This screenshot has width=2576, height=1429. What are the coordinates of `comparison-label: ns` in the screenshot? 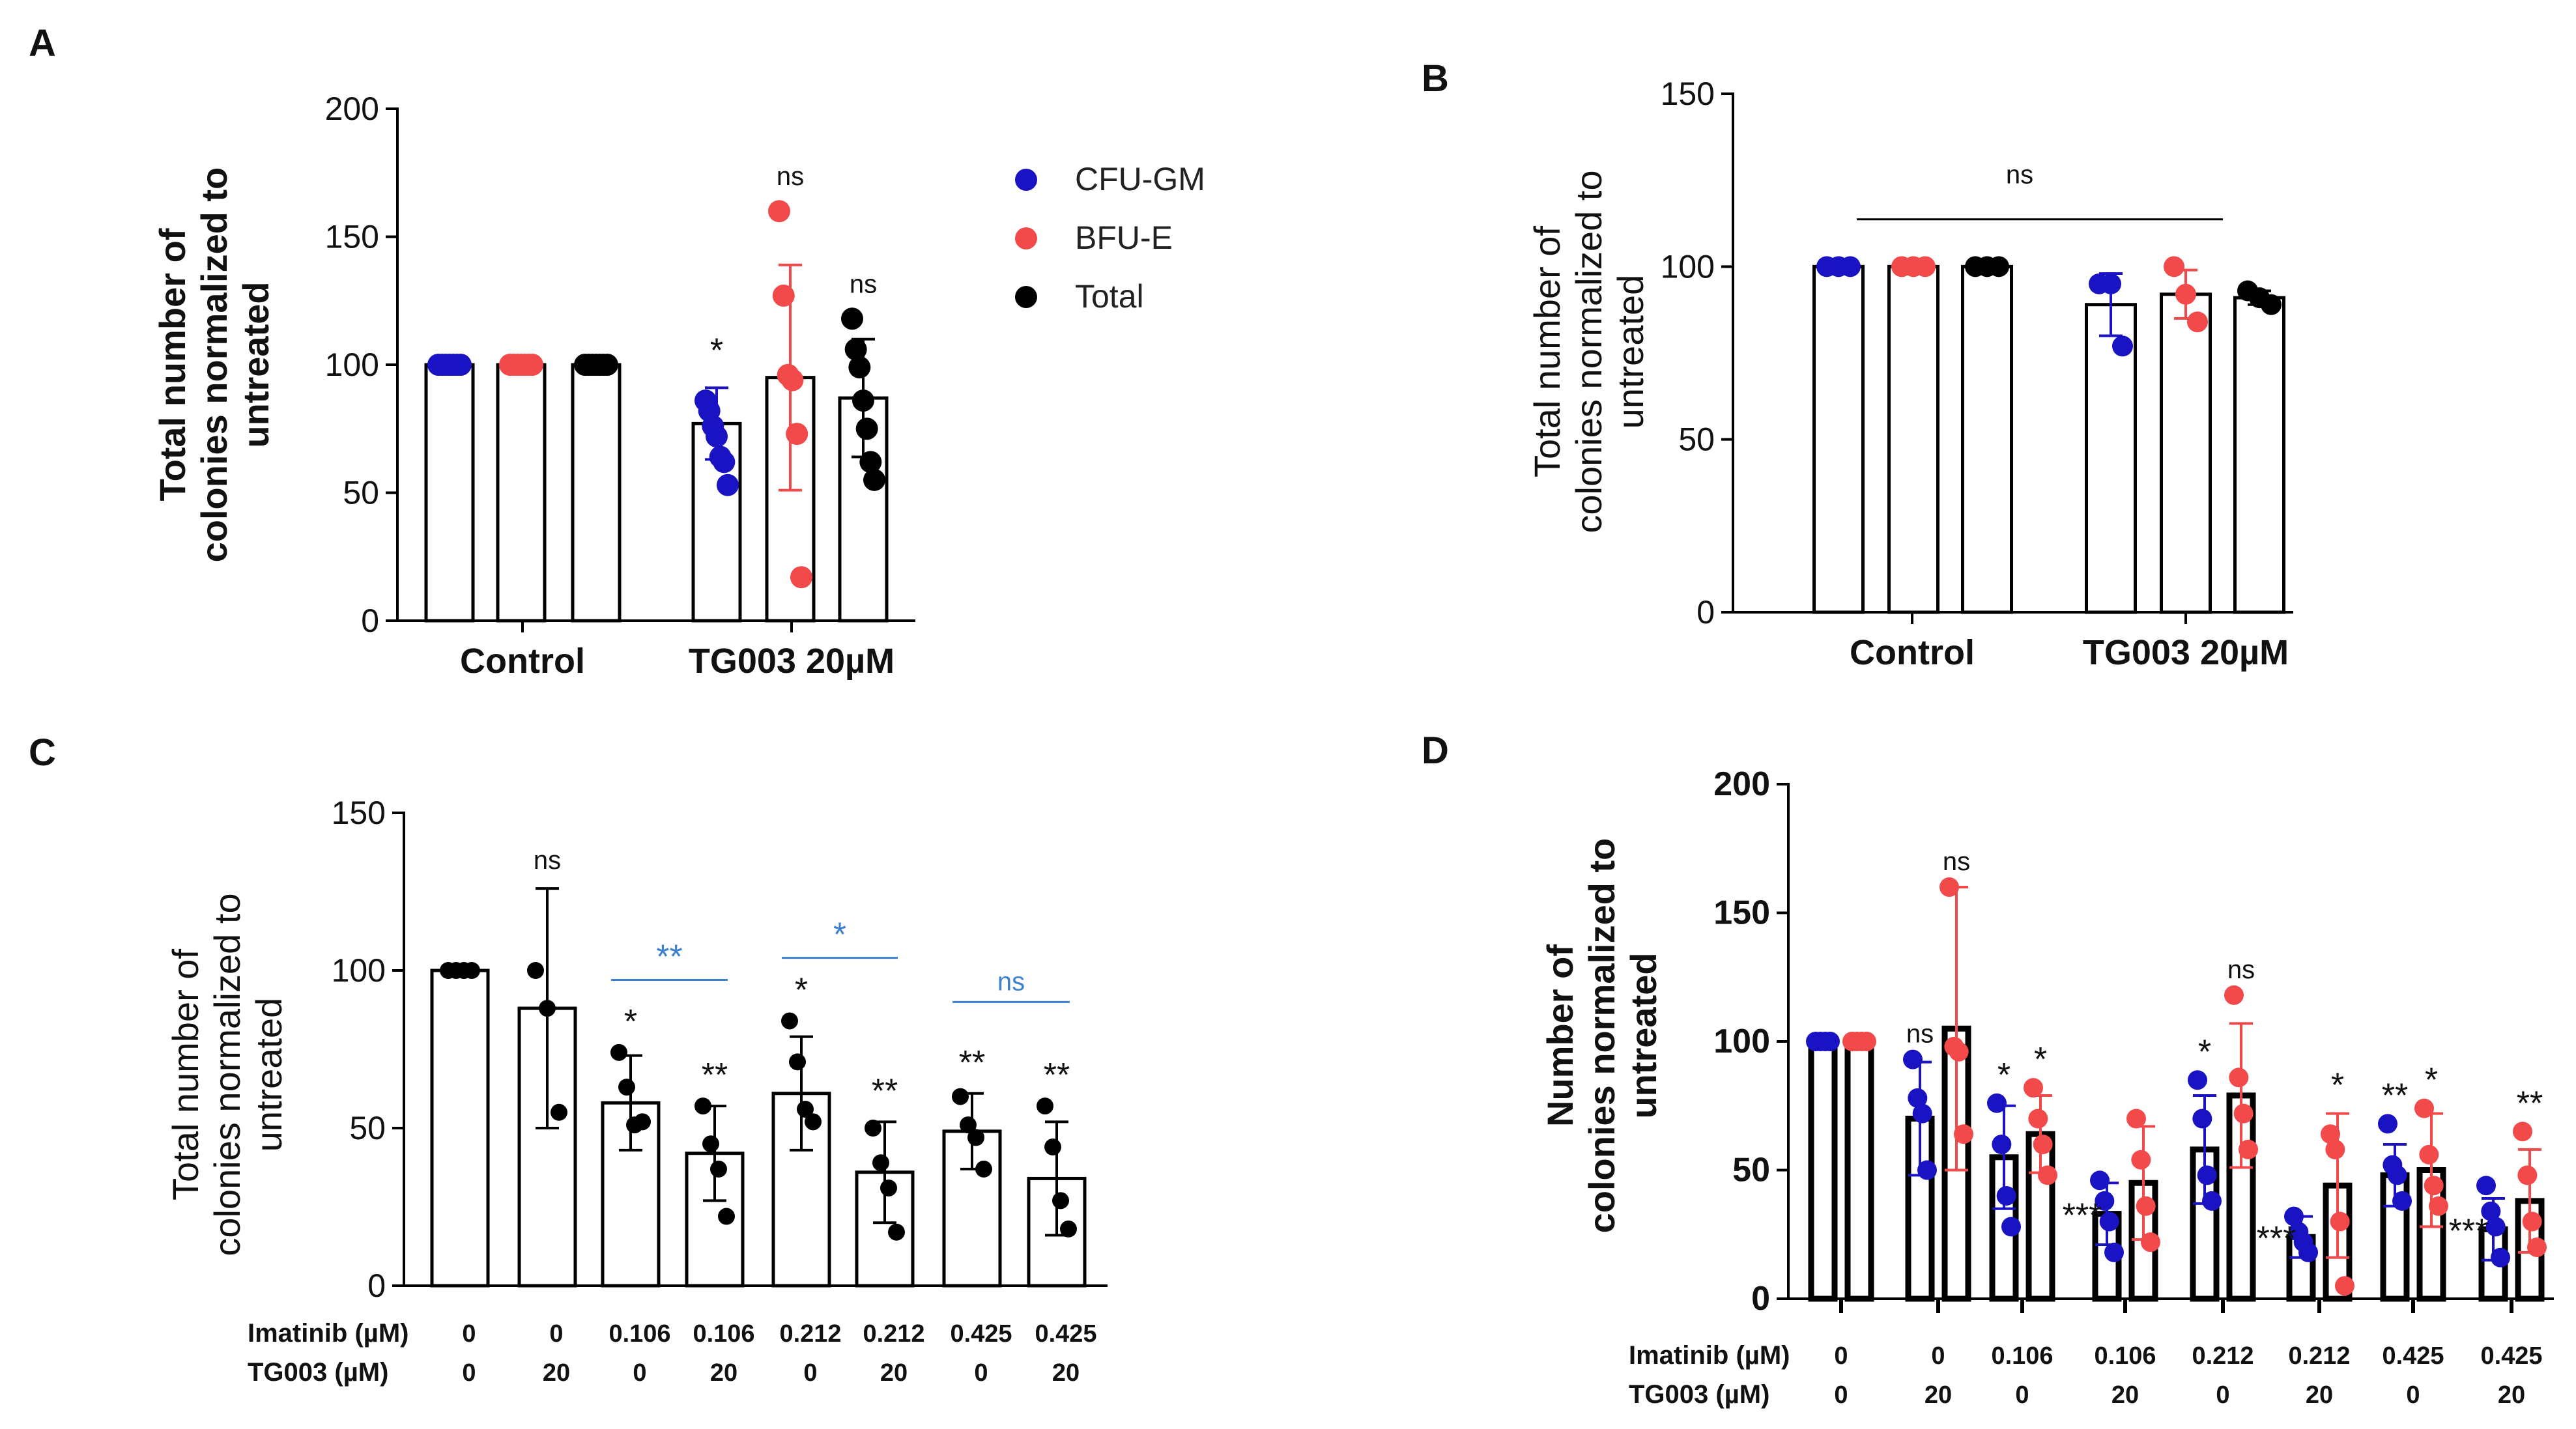 It's located at (1011, 981).